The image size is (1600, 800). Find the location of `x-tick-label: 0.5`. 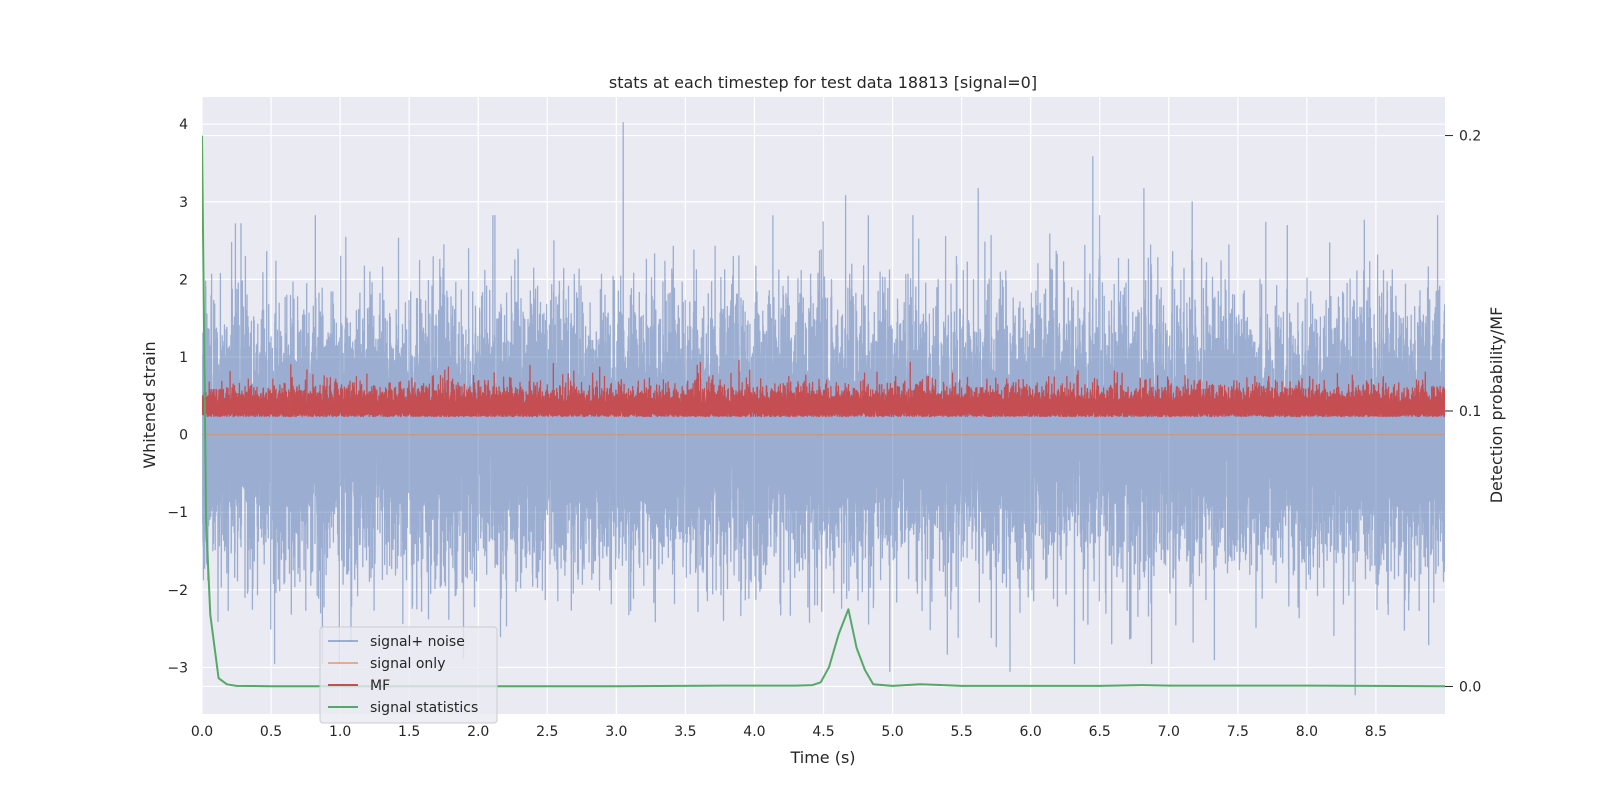

x-tick-label: 0.5 is located at coordinates (271, 732).